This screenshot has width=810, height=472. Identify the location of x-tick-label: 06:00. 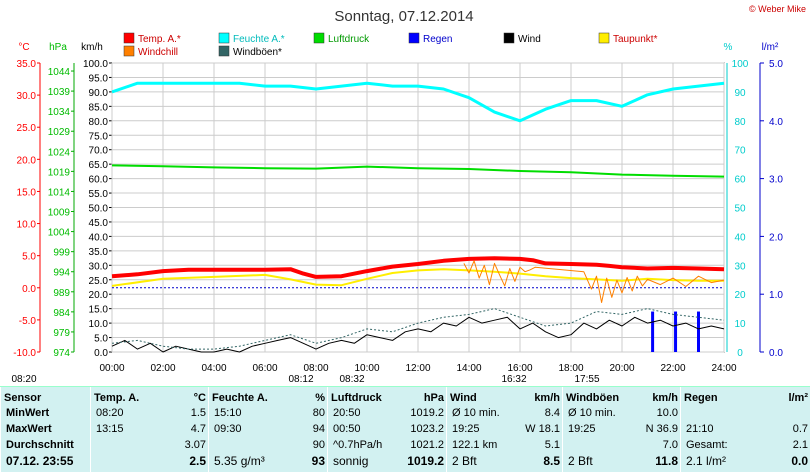
(264, 368).